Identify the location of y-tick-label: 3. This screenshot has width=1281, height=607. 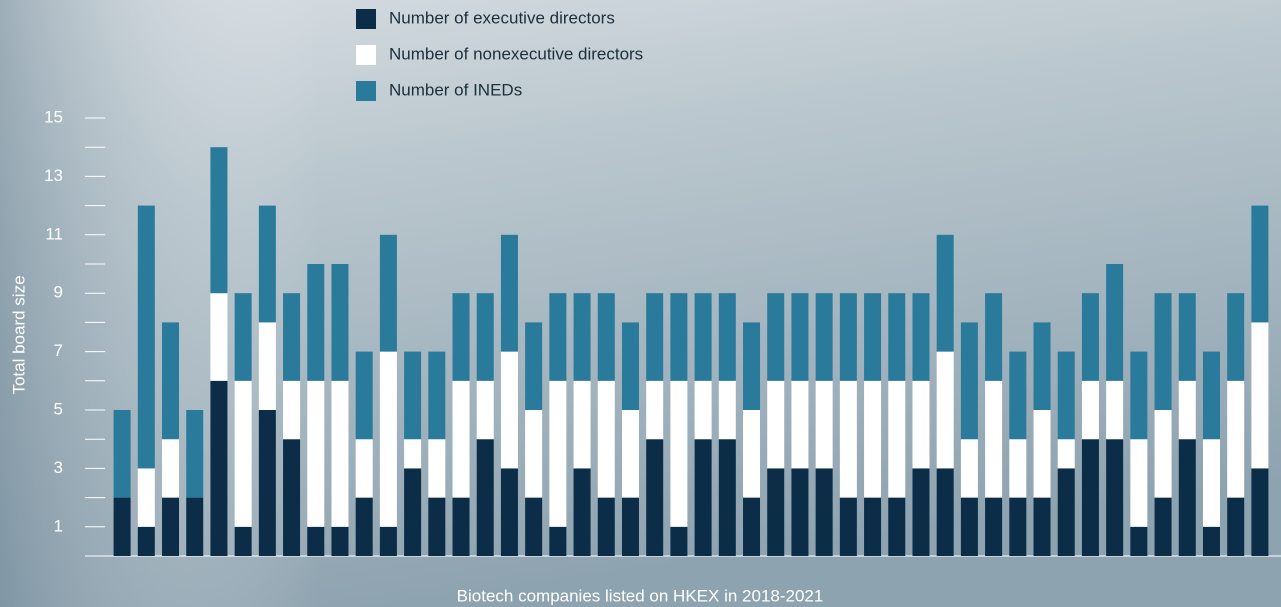
(58, 467).